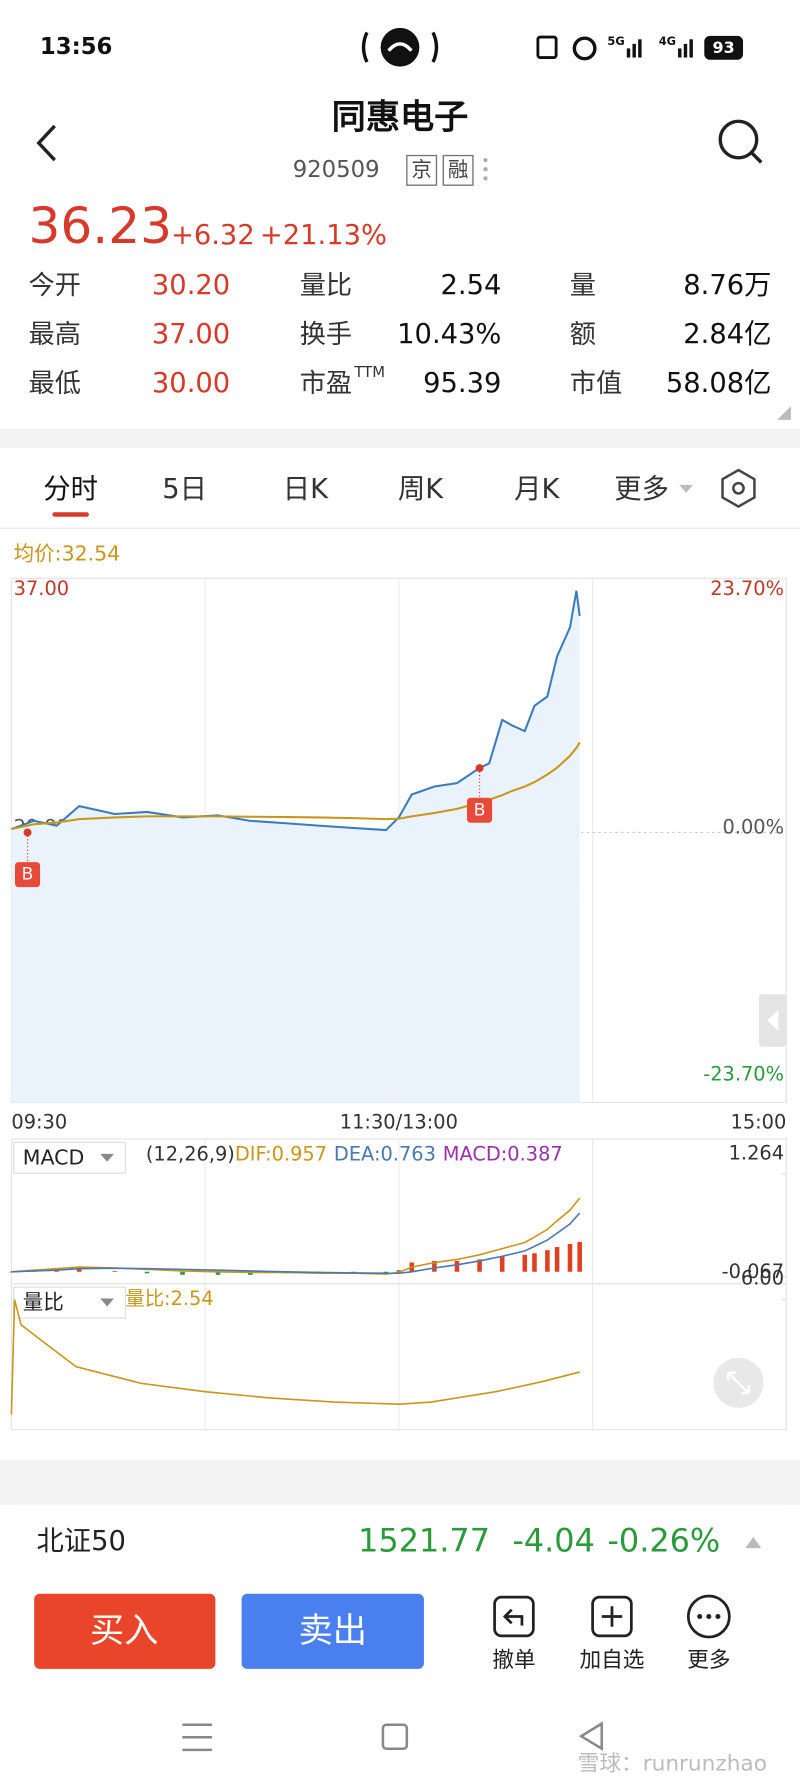 Image resolution: width=800 pixels, height=1788 pixels. I want to click on x-tick-label: 15:00, so click(759, 1122).